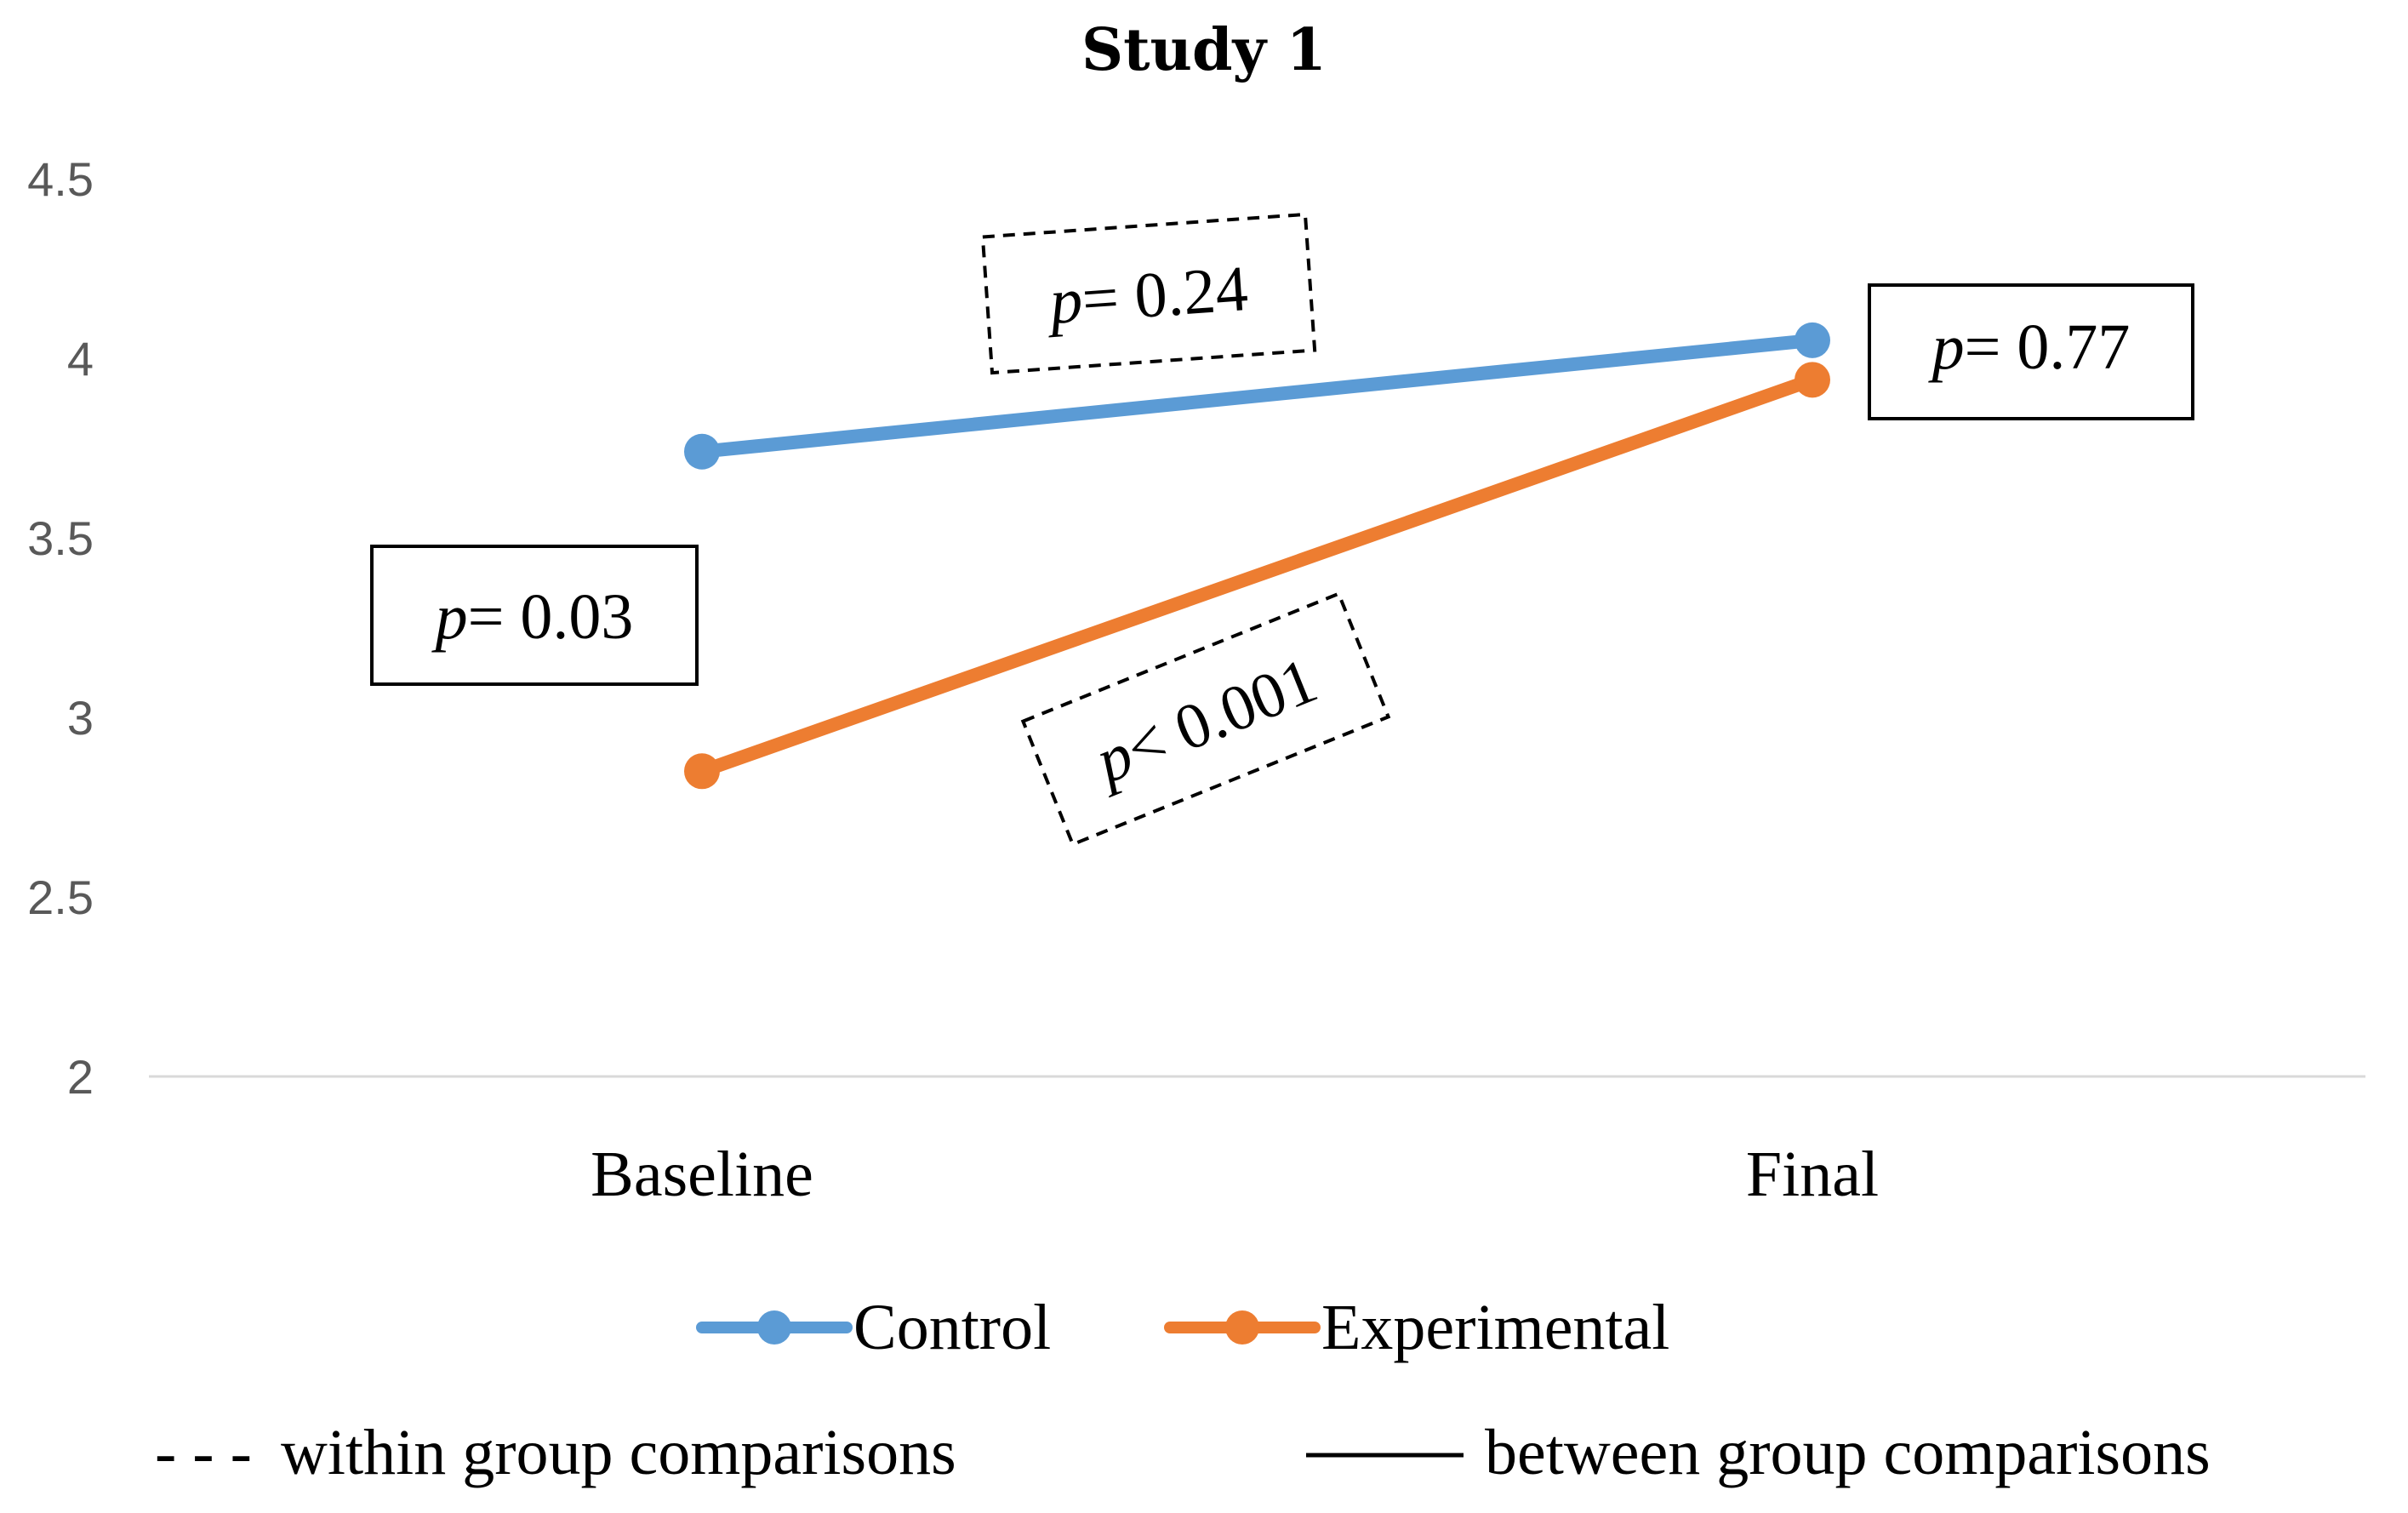 The width and height of the screenshot is (2408, 1513). Describe the element at coordinates (1812, 1175) in the screenshot. I see `x-tick-label: Final` at that location.